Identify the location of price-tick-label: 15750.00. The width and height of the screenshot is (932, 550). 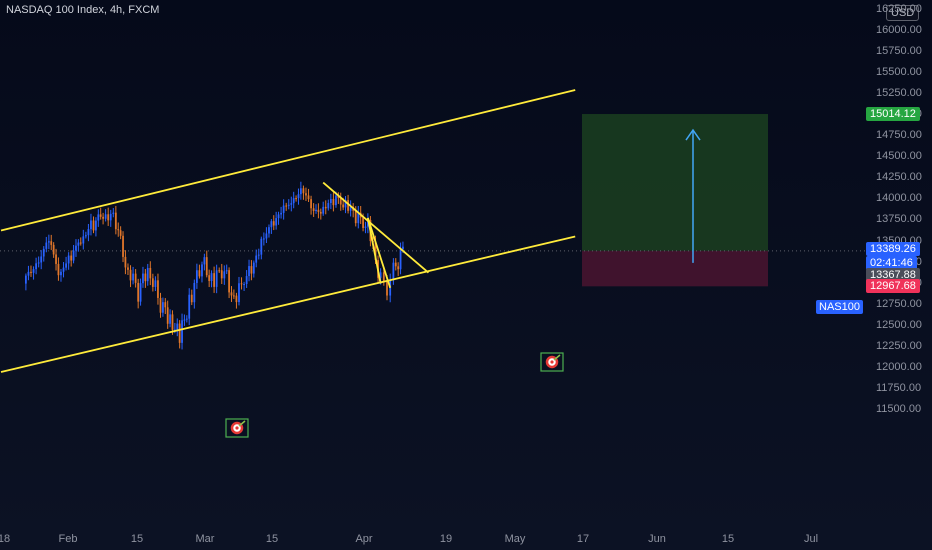
(899, 51).